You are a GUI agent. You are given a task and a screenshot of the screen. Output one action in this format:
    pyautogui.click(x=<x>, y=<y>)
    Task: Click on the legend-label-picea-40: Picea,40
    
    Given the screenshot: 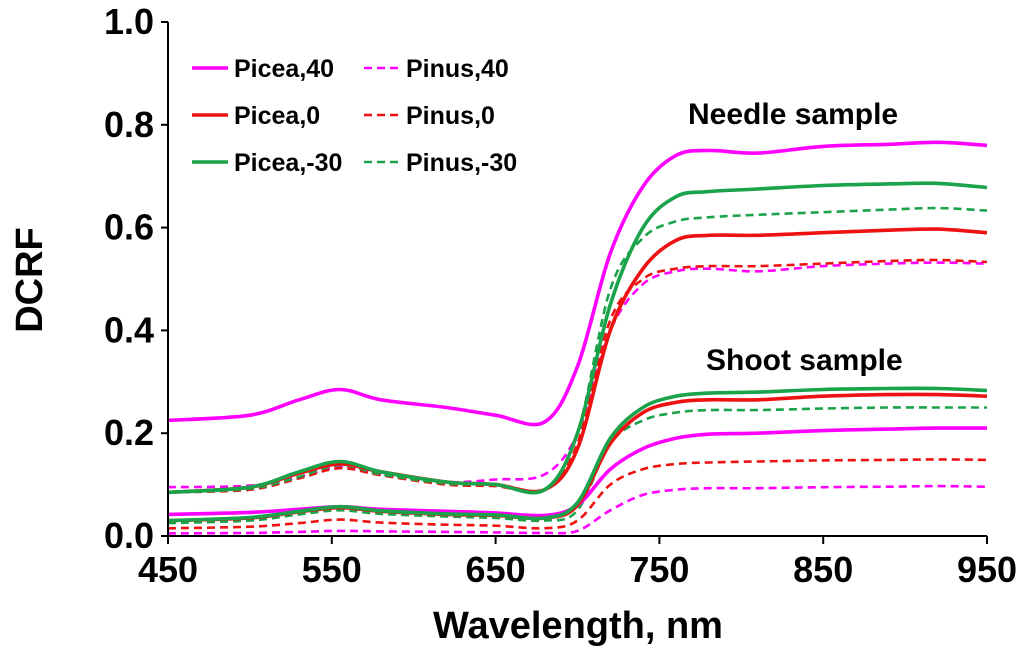 What is the action you would take?
    pyautogui.click(x=284, y=69)
    